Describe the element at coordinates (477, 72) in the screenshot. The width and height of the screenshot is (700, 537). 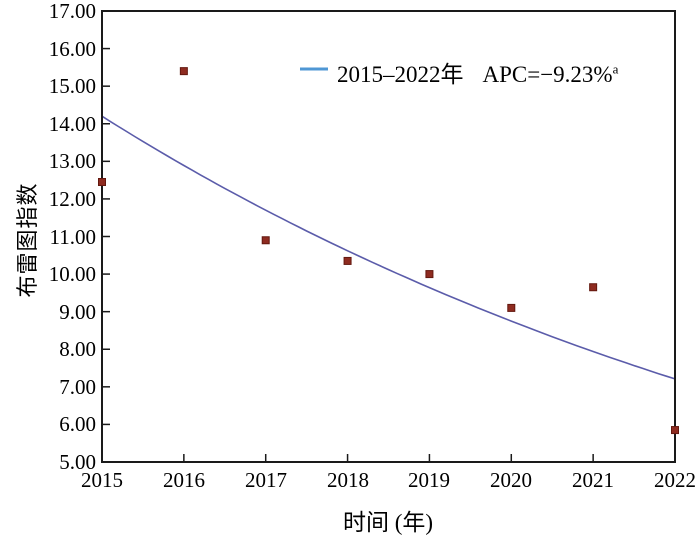
I see `legend-entry: 2015–2022年 APC=−9.23%a` at that location.